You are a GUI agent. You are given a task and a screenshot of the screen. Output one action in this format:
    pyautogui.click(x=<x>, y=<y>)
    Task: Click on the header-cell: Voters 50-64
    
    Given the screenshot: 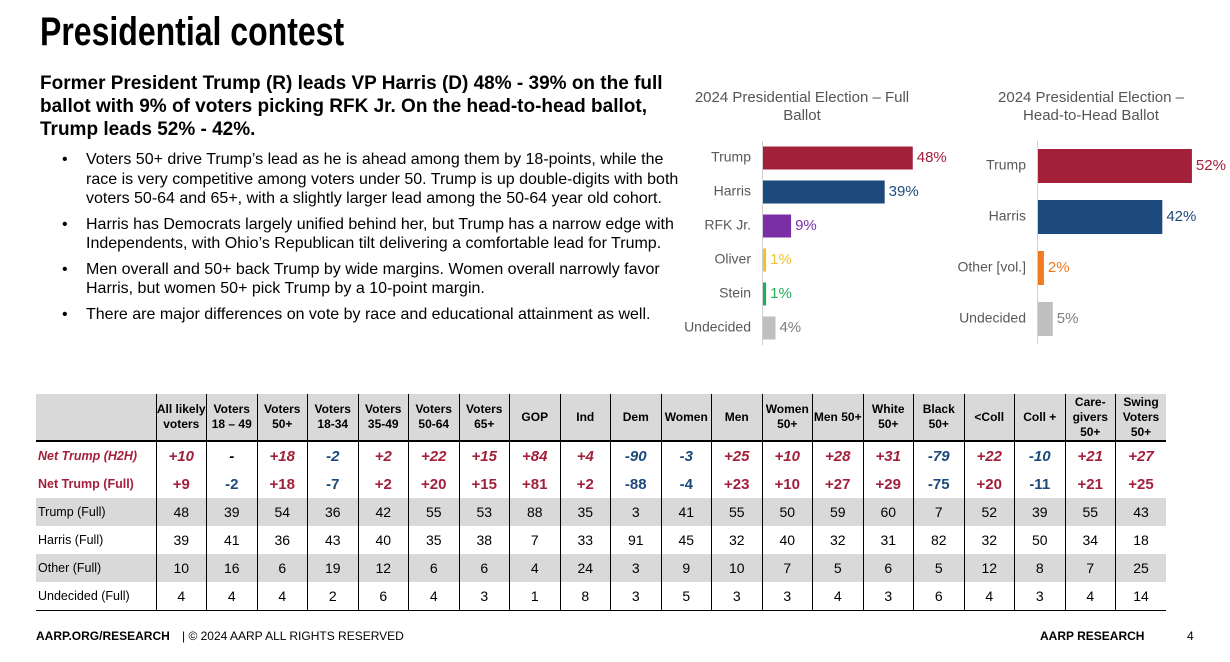 What is the action you would take?
    pyautogui.click(x=433, y=418)
    